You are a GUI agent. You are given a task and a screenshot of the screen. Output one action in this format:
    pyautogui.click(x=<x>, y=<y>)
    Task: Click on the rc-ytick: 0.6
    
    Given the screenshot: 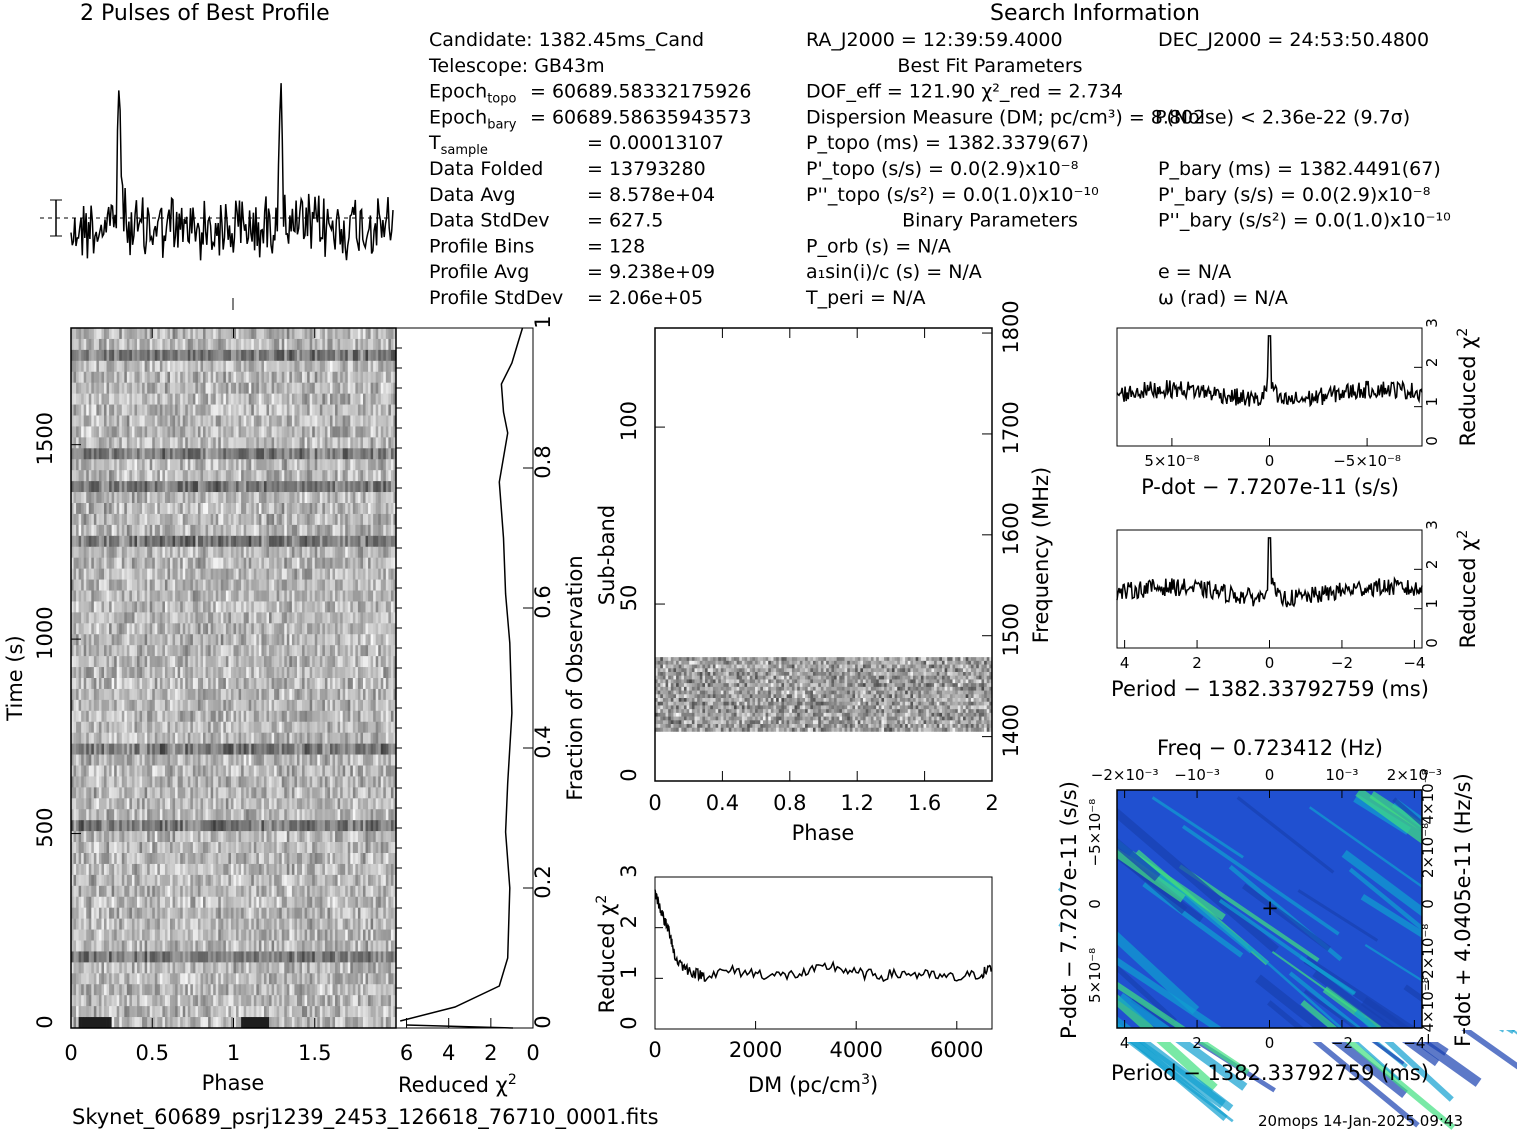 What is the action you would take?
    pyautogui.click(x=543, y=601)
    